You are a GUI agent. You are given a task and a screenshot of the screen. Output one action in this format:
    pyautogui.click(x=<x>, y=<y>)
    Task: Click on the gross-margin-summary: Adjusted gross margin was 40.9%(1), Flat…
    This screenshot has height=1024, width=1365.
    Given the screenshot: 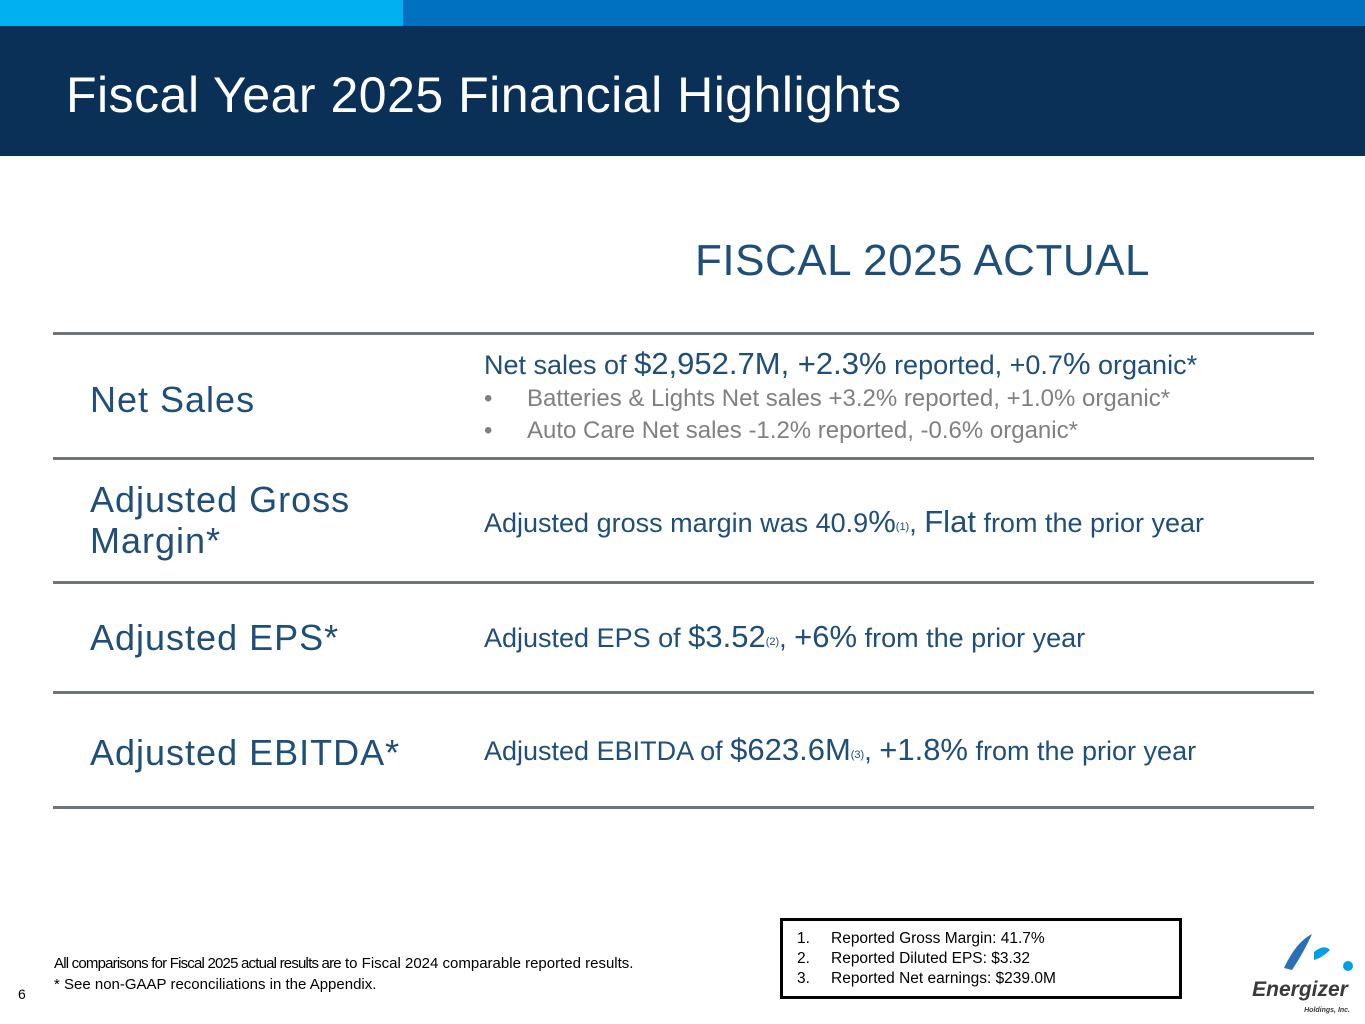 What is the action you would take?
    pyautogui.click(x=844, y=521)
    